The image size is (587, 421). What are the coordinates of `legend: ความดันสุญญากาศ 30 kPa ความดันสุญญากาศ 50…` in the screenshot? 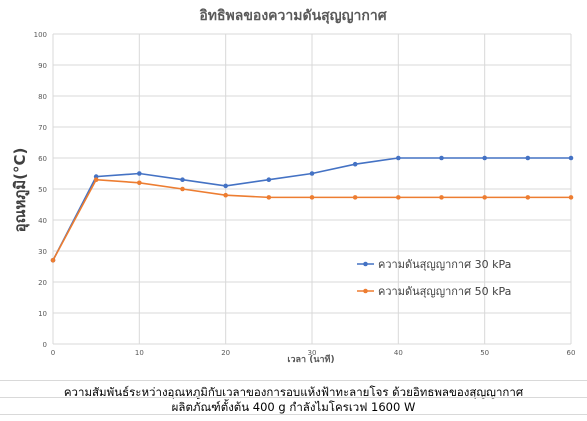 It's located at (434, 278).